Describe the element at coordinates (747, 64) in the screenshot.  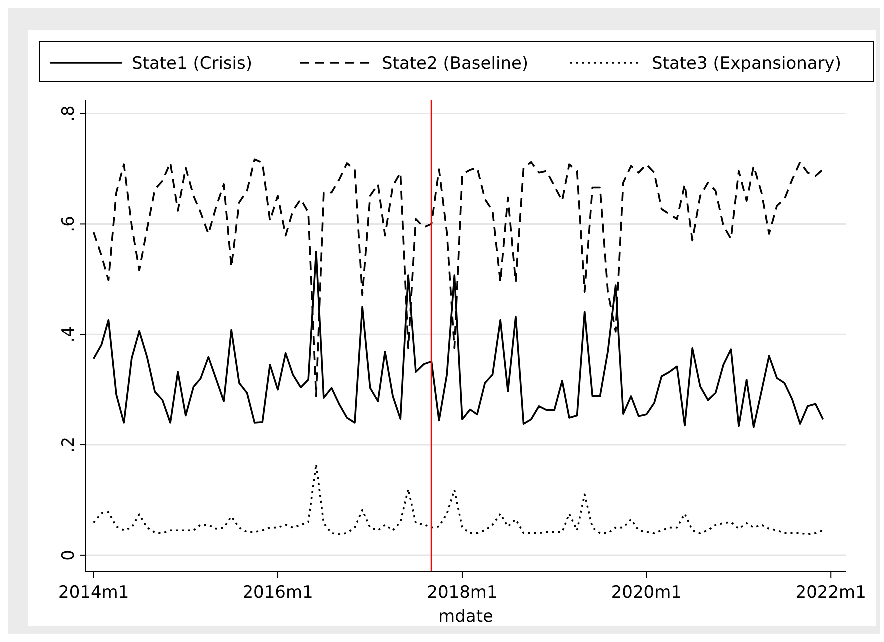
I see `legend-label: State3 (Expansionary)` at that location.